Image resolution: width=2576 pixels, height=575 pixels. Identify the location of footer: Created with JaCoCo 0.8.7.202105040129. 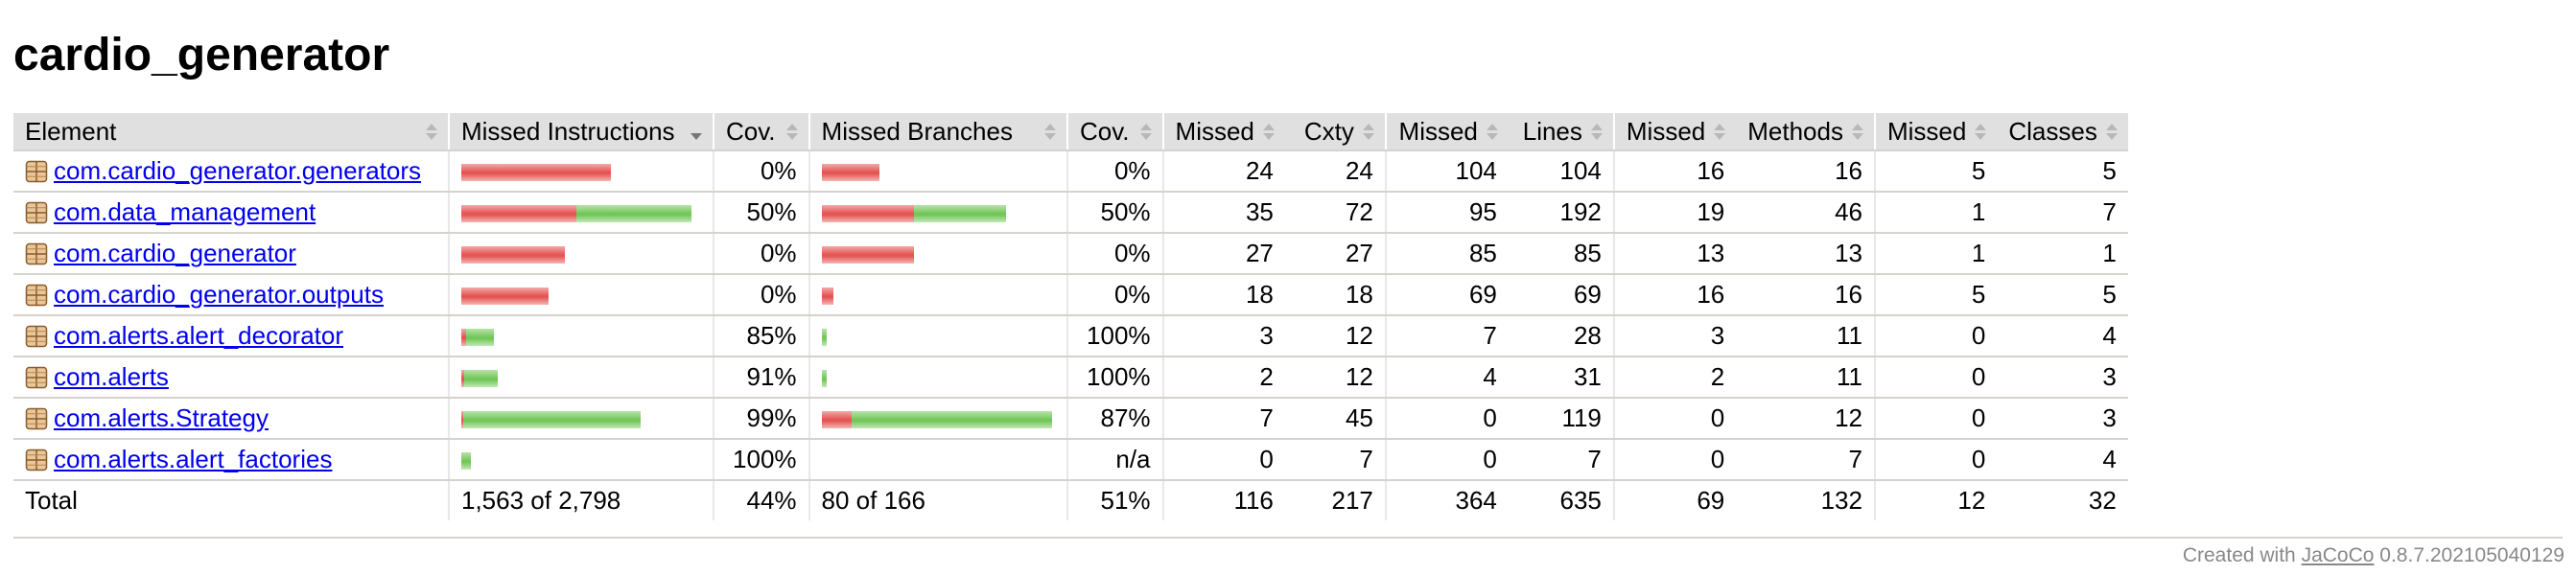
(2373, 555).